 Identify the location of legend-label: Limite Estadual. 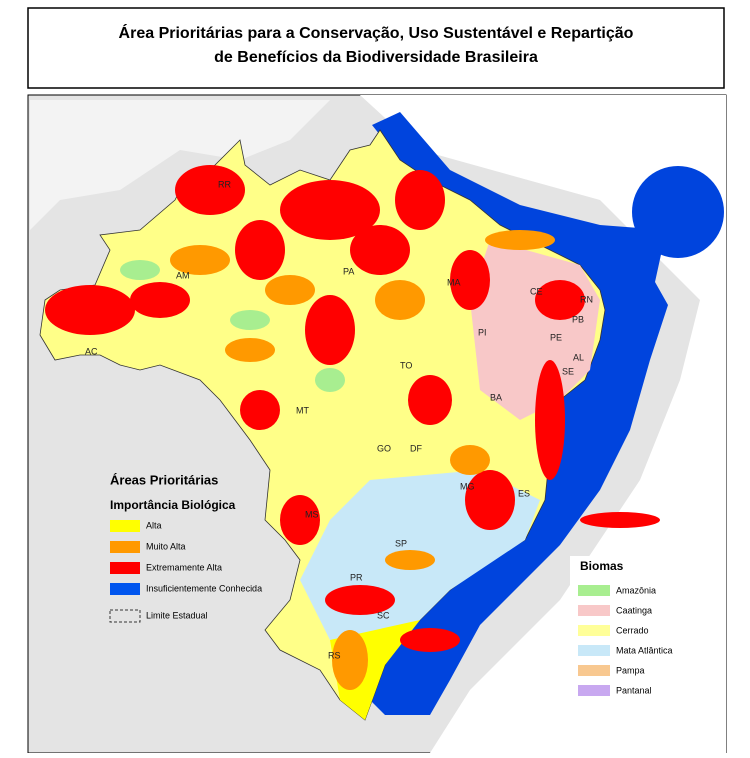
(177, 615).